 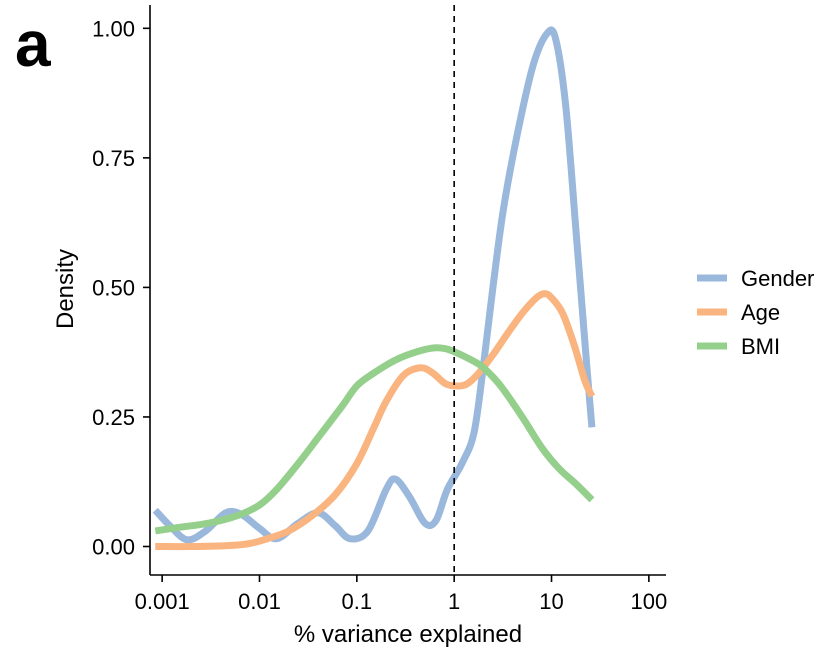 I want to click on y-ticks: 0.00 0.25 0.50 0.75 1.00, so click(x=121, y=288).